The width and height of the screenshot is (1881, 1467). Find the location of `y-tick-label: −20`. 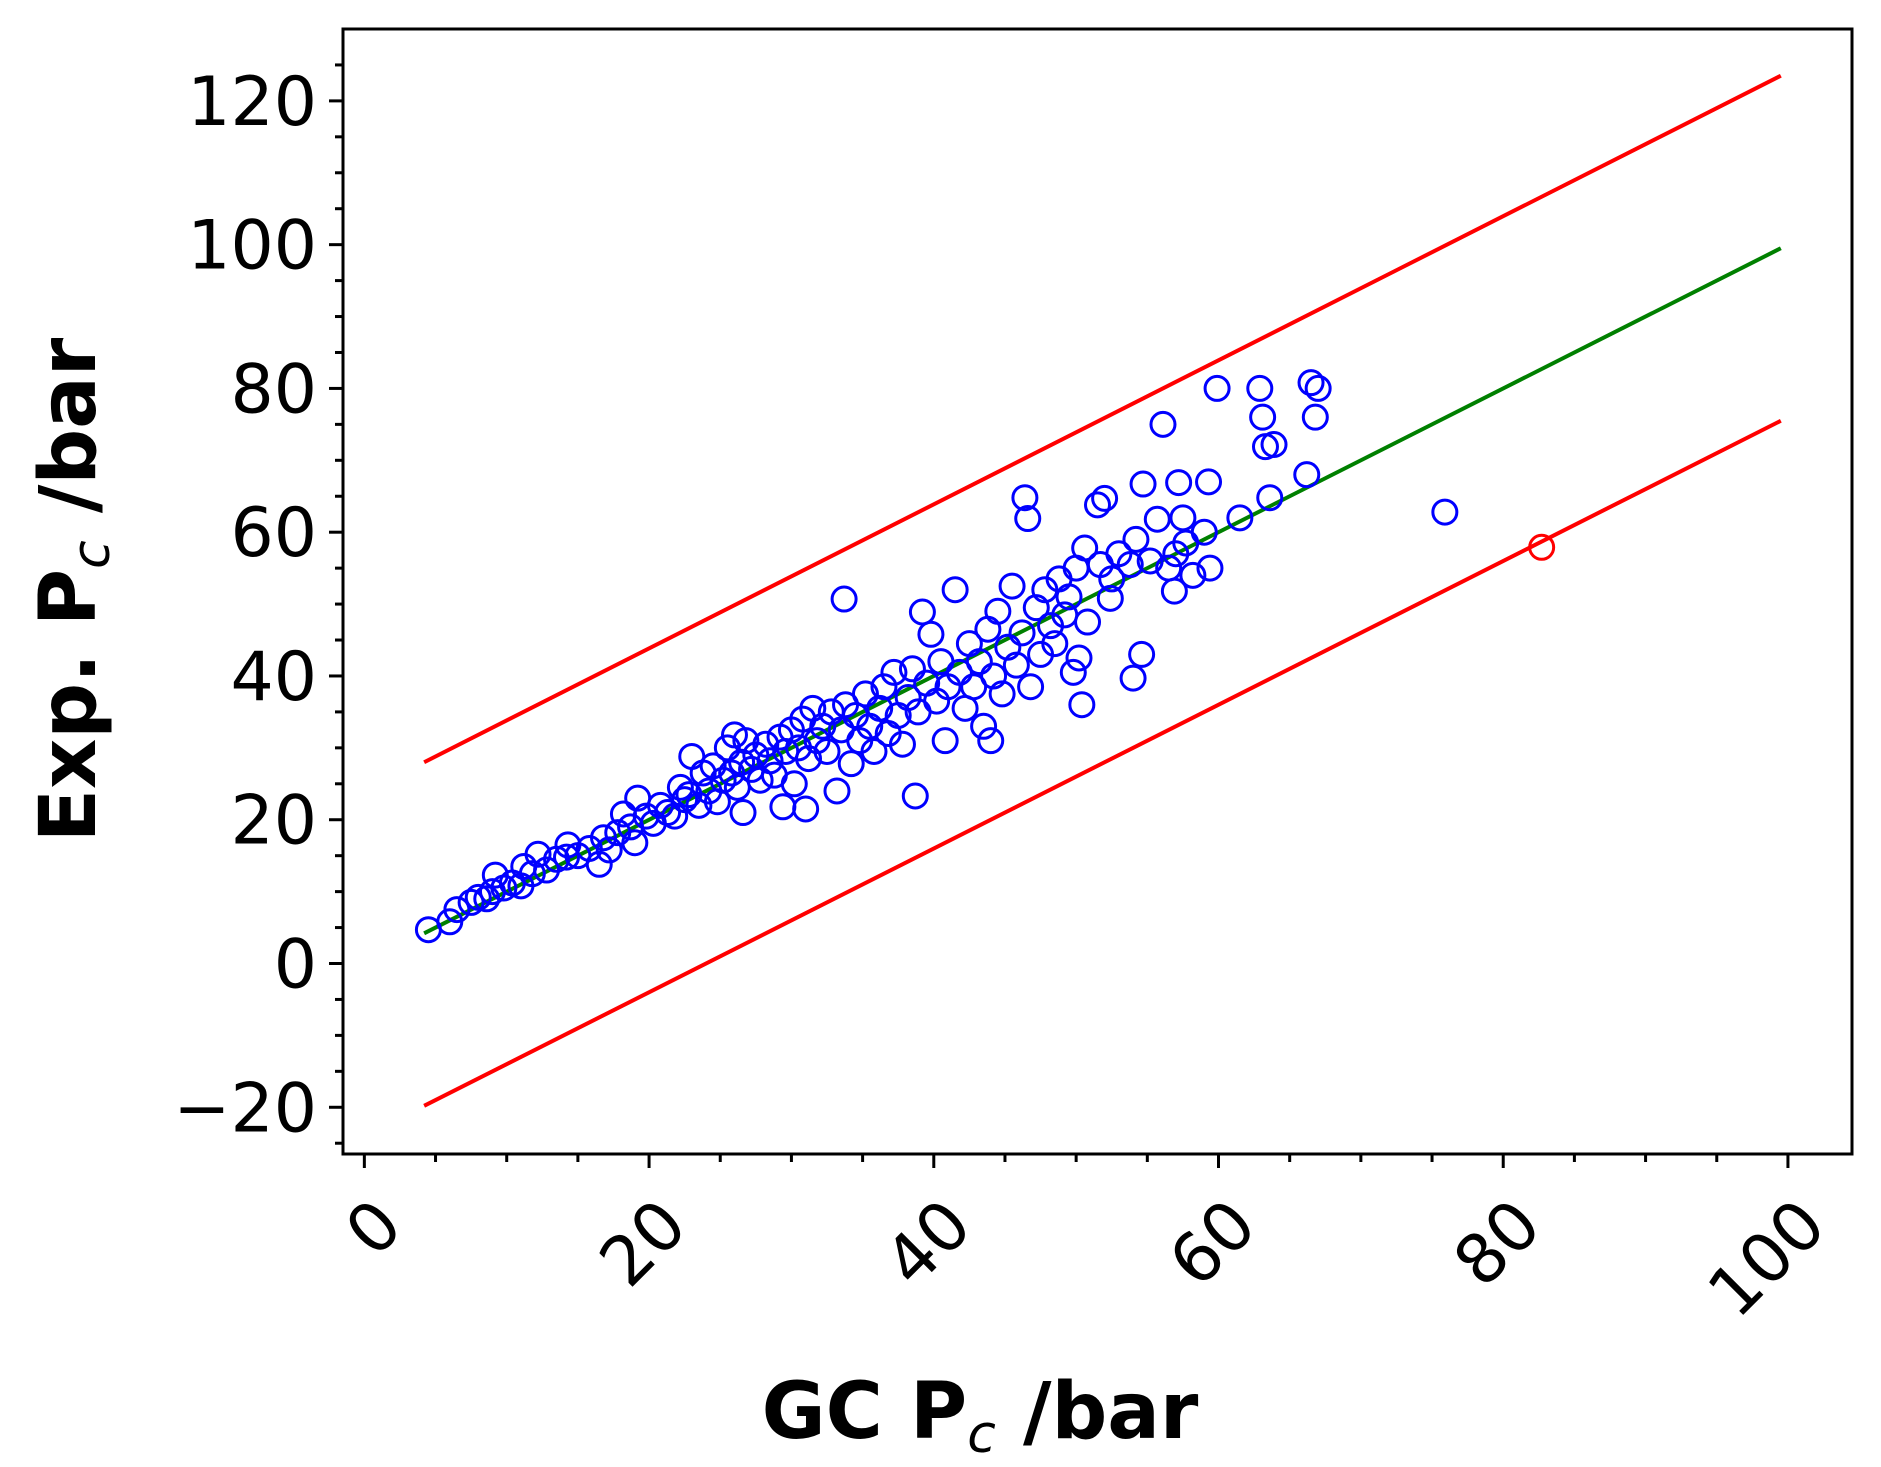

y-tick-label: −20 is located at coordinates (245, 1108).